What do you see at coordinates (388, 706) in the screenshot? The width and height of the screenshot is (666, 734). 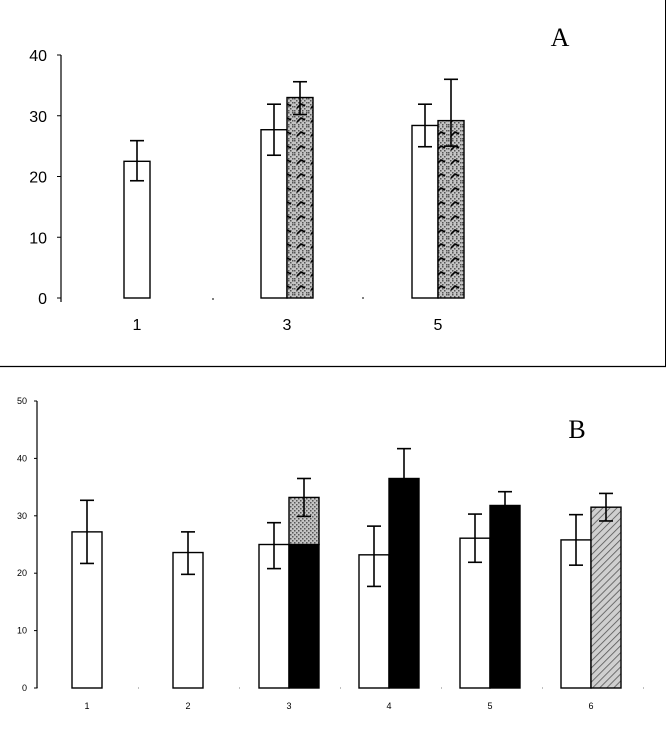 I see `x-tick-label: 4` at bounding box center [388, 706].